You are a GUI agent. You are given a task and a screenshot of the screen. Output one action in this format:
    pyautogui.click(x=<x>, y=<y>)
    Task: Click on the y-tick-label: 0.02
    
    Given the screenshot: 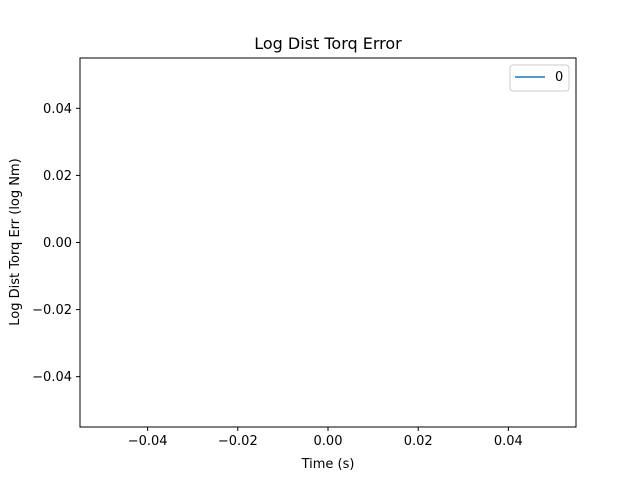 What is the action you would take?
    pyautogui.click(x=57, y=176)
    